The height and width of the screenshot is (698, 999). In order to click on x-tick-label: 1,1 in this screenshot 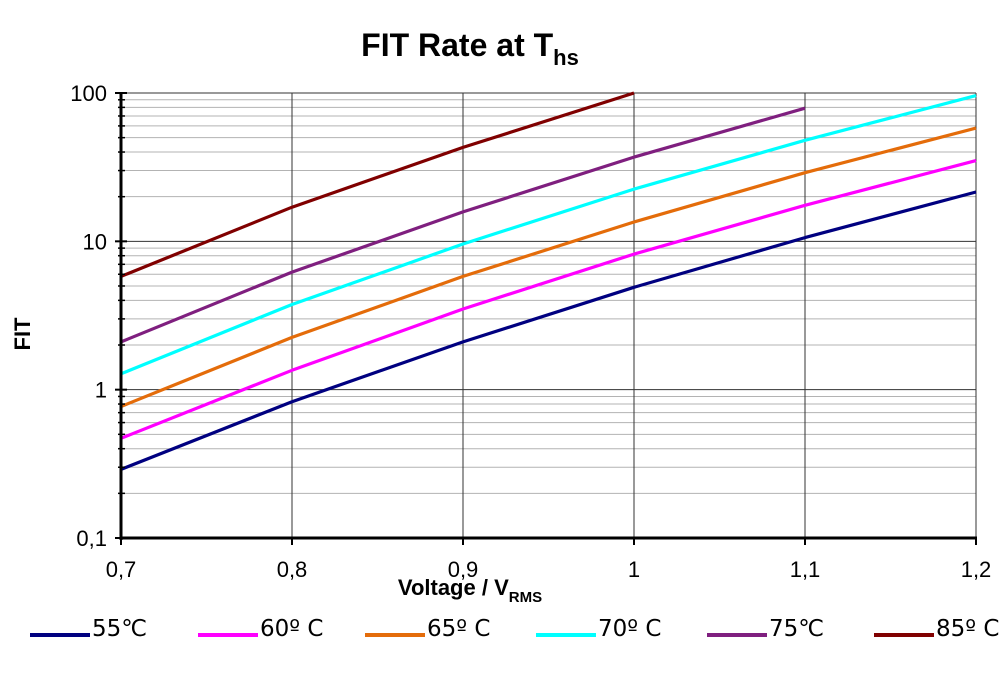, I will do `click(805, 569)`.